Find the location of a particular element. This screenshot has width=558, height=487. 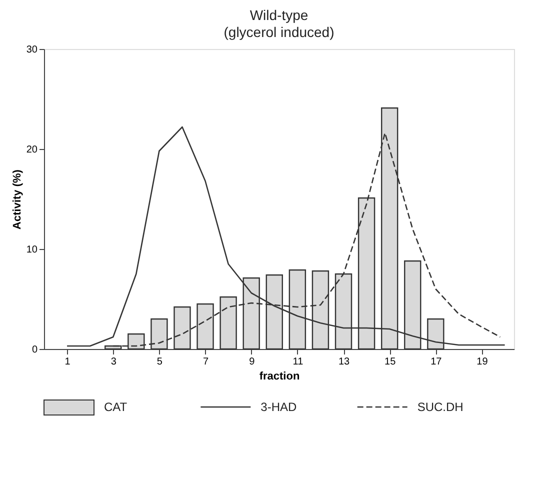

legend-label: 3-HAD is located at coordinates (279, 407).